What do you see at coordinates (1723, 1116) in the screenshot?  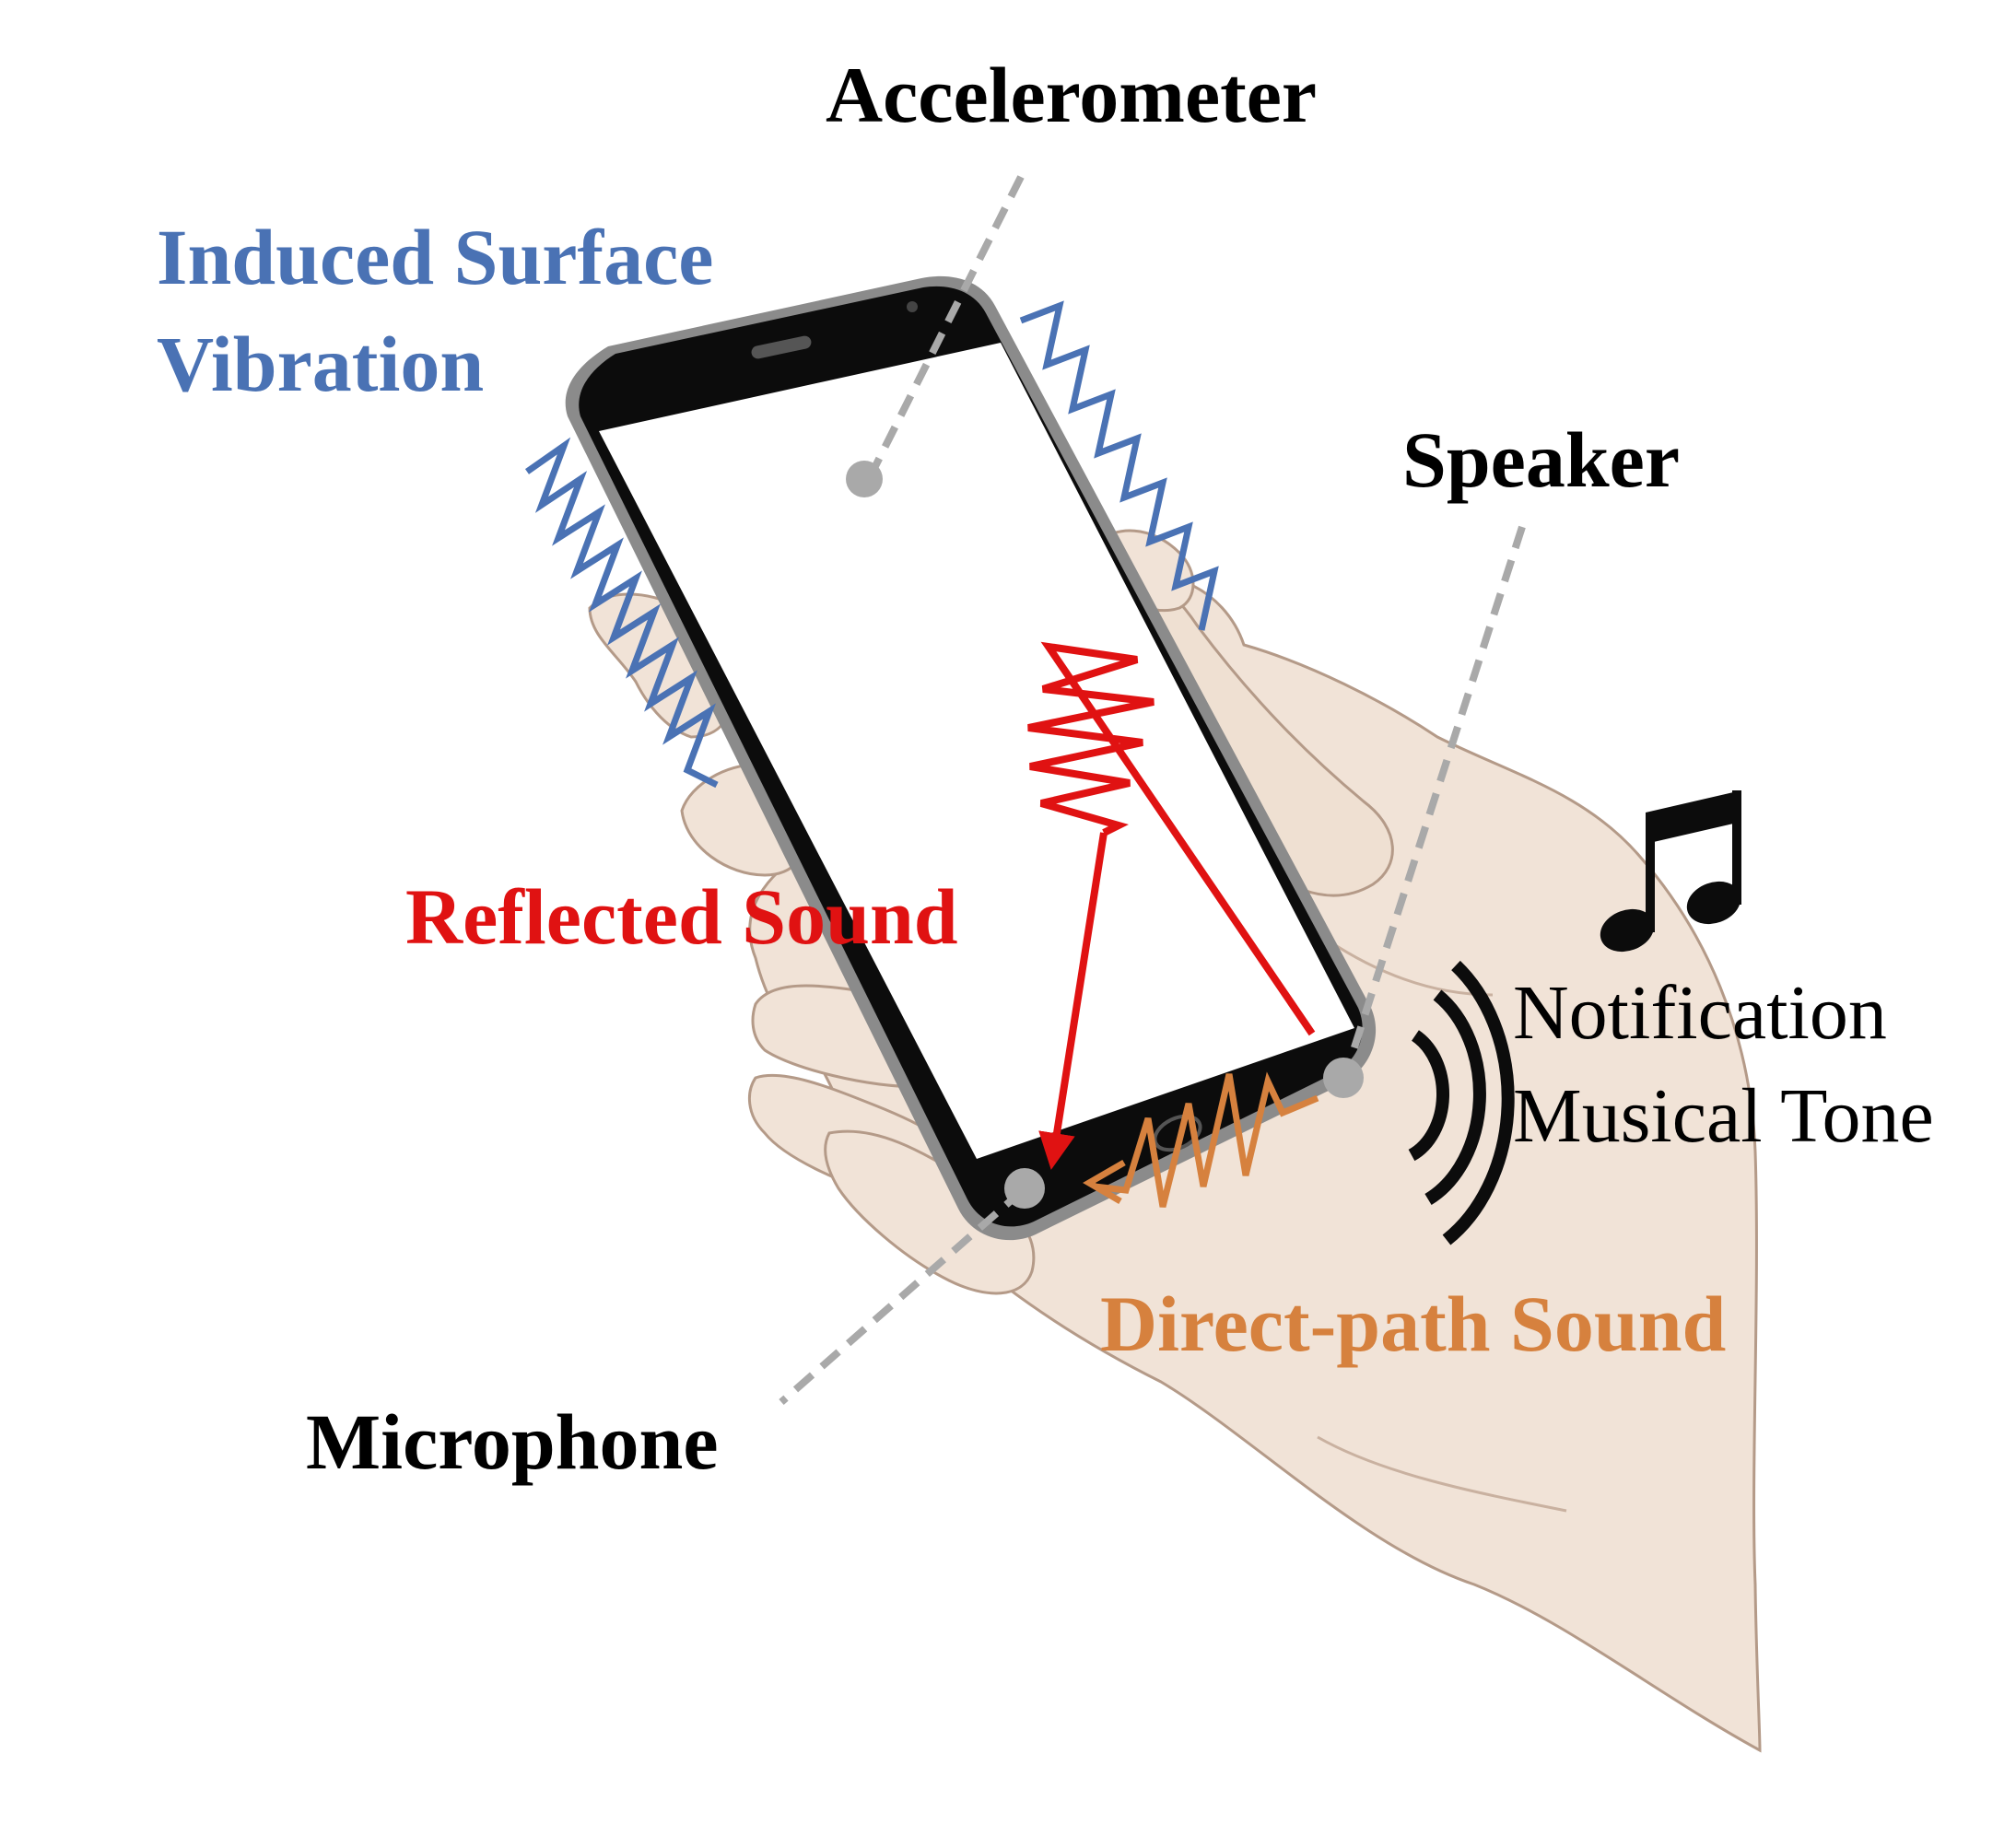 I see `notification-tone-label-line2: Musical Tone` at bounding box center [1723, 1116].